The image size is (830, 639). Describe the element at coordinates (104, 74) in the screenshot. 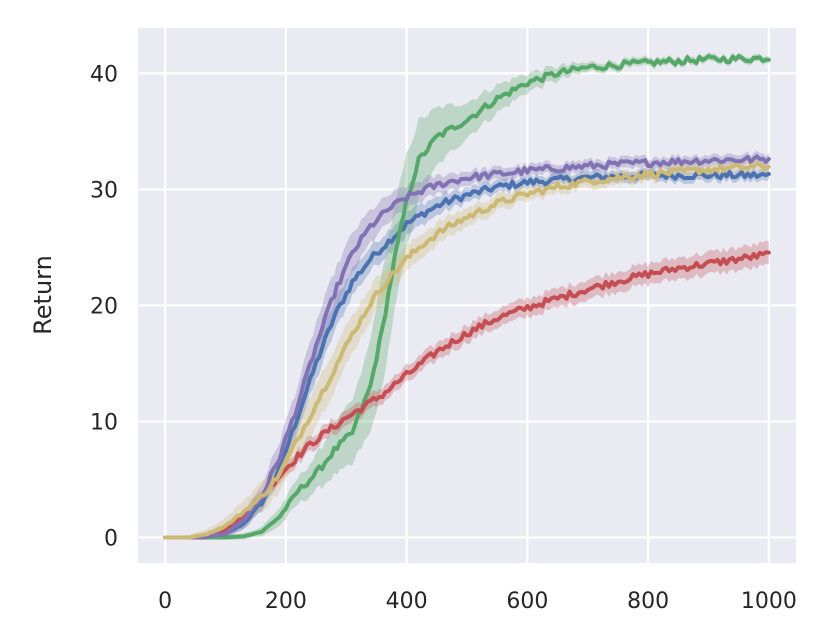

I see `y-tick-label: 40` at that location.